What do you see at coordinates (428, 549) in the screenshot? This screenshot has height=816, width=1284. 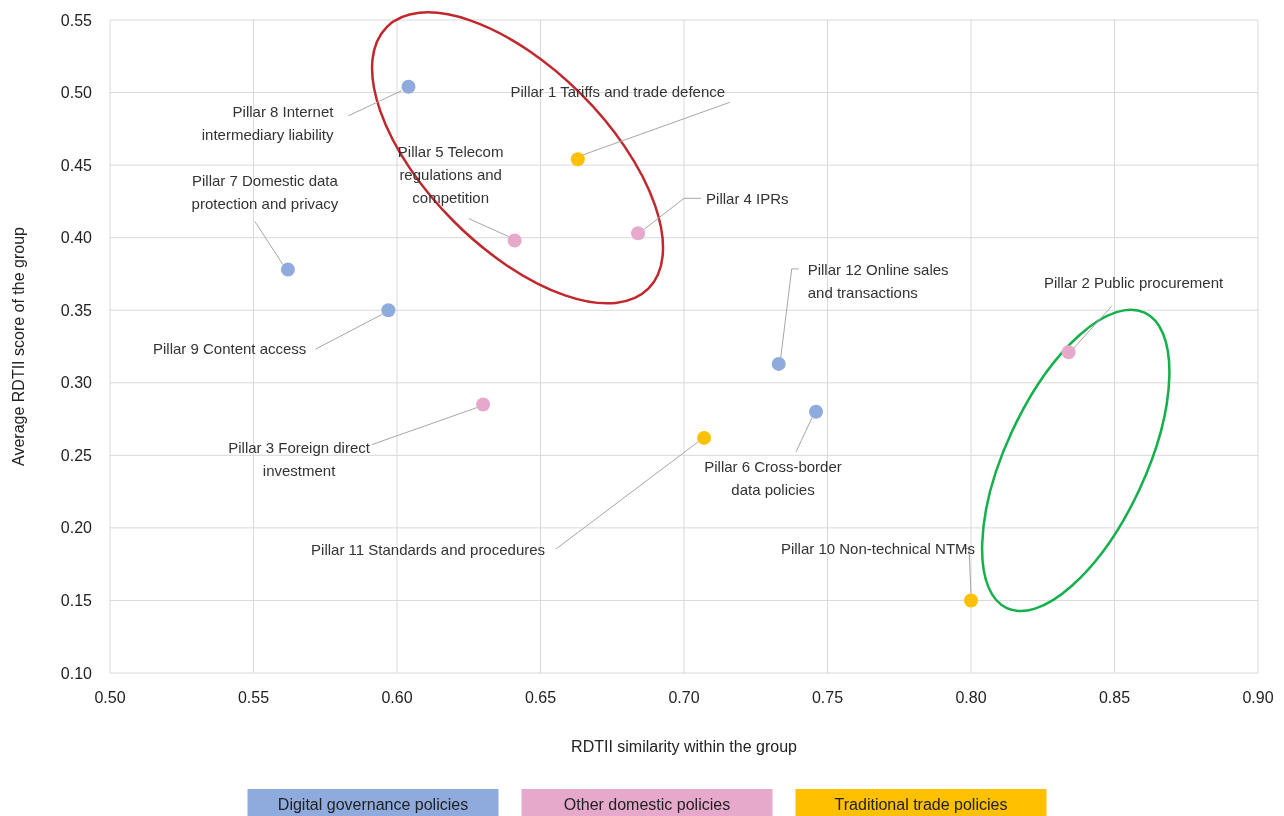 I see `annotation: Pillar 11 Standards and procedures` at bounding box center [428, 549].